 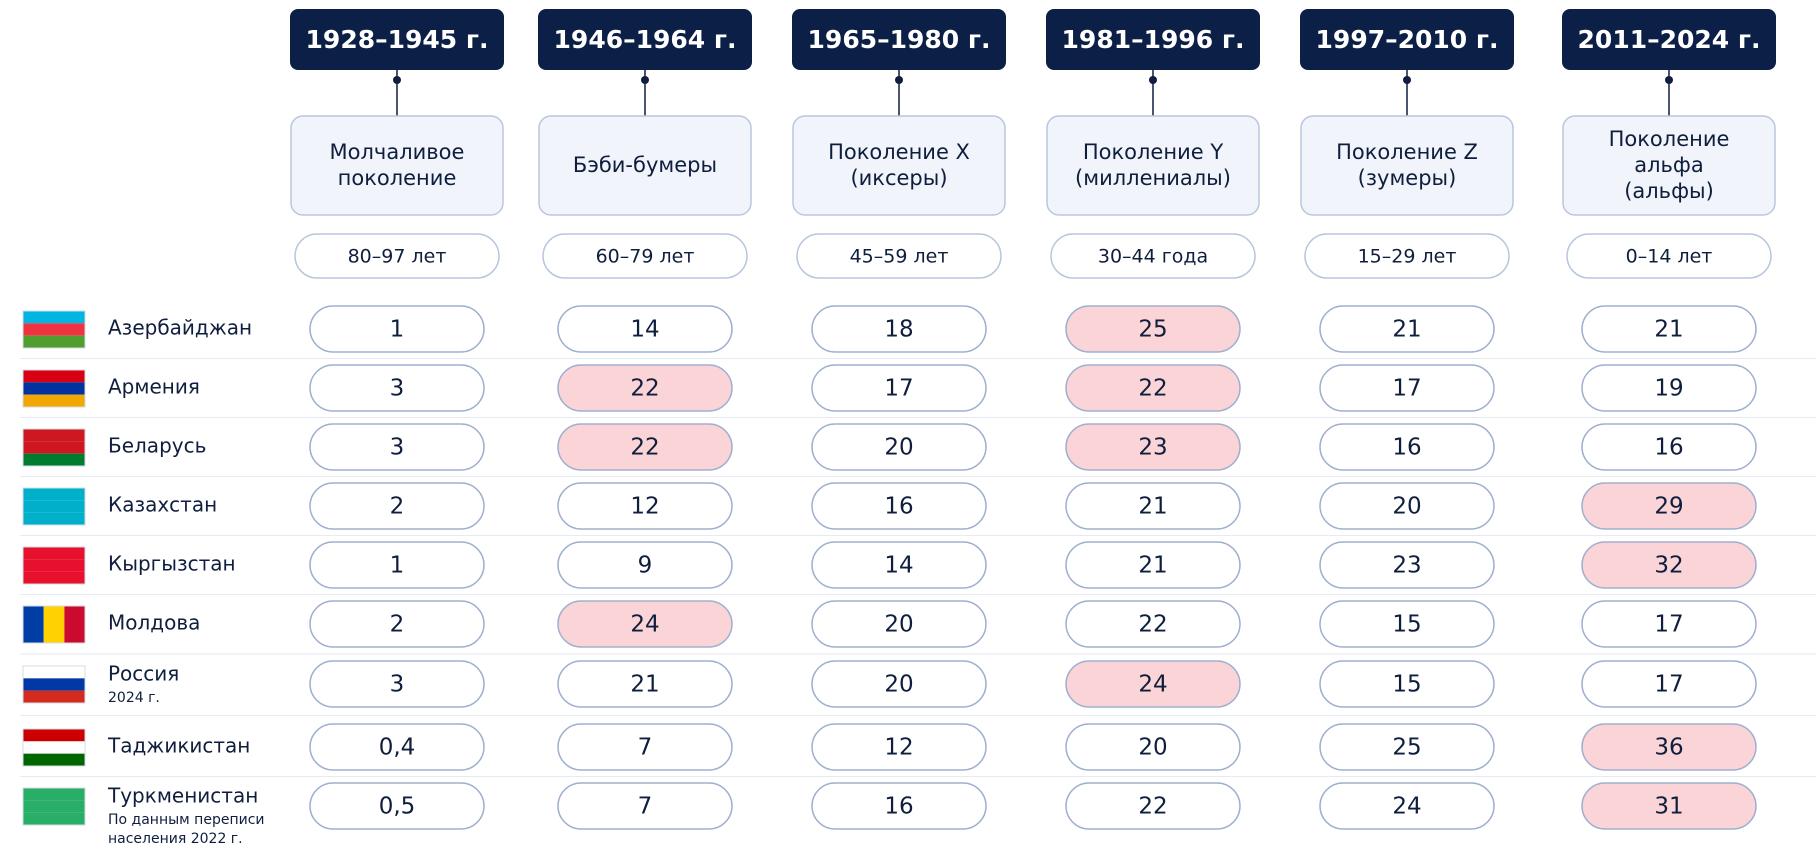 I want to click on generation: Поколение X, so click(x=899, y=152).